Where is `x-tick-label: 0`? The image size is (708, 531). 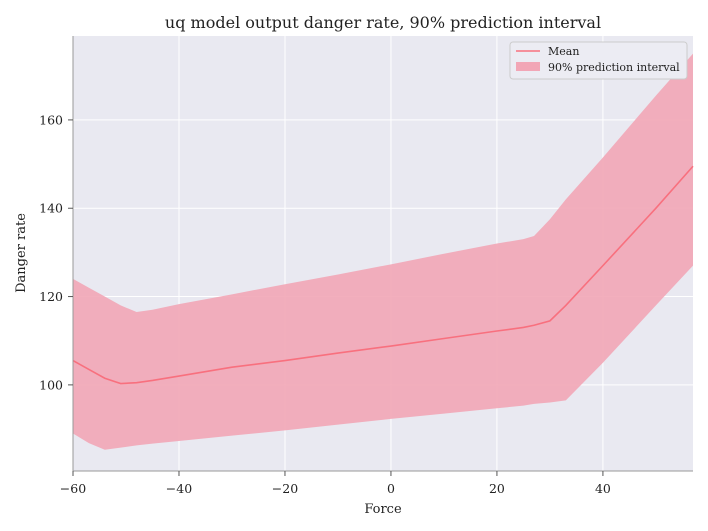
x-tick-label: 0 is located at coordinates (391, 488).